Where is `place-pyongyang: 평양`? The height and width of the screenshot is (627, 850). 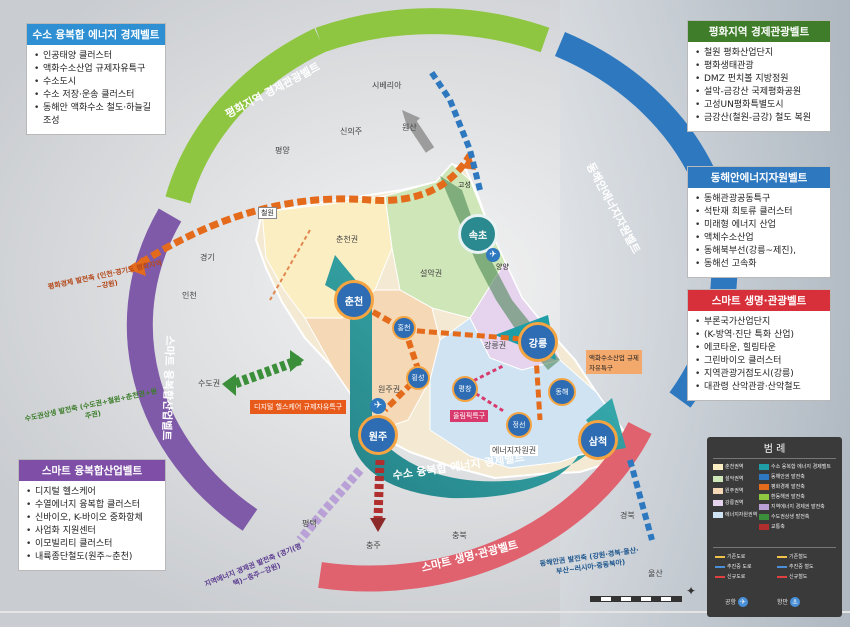 place-pyongyang: 평양 is located at coordinates (282, 150).